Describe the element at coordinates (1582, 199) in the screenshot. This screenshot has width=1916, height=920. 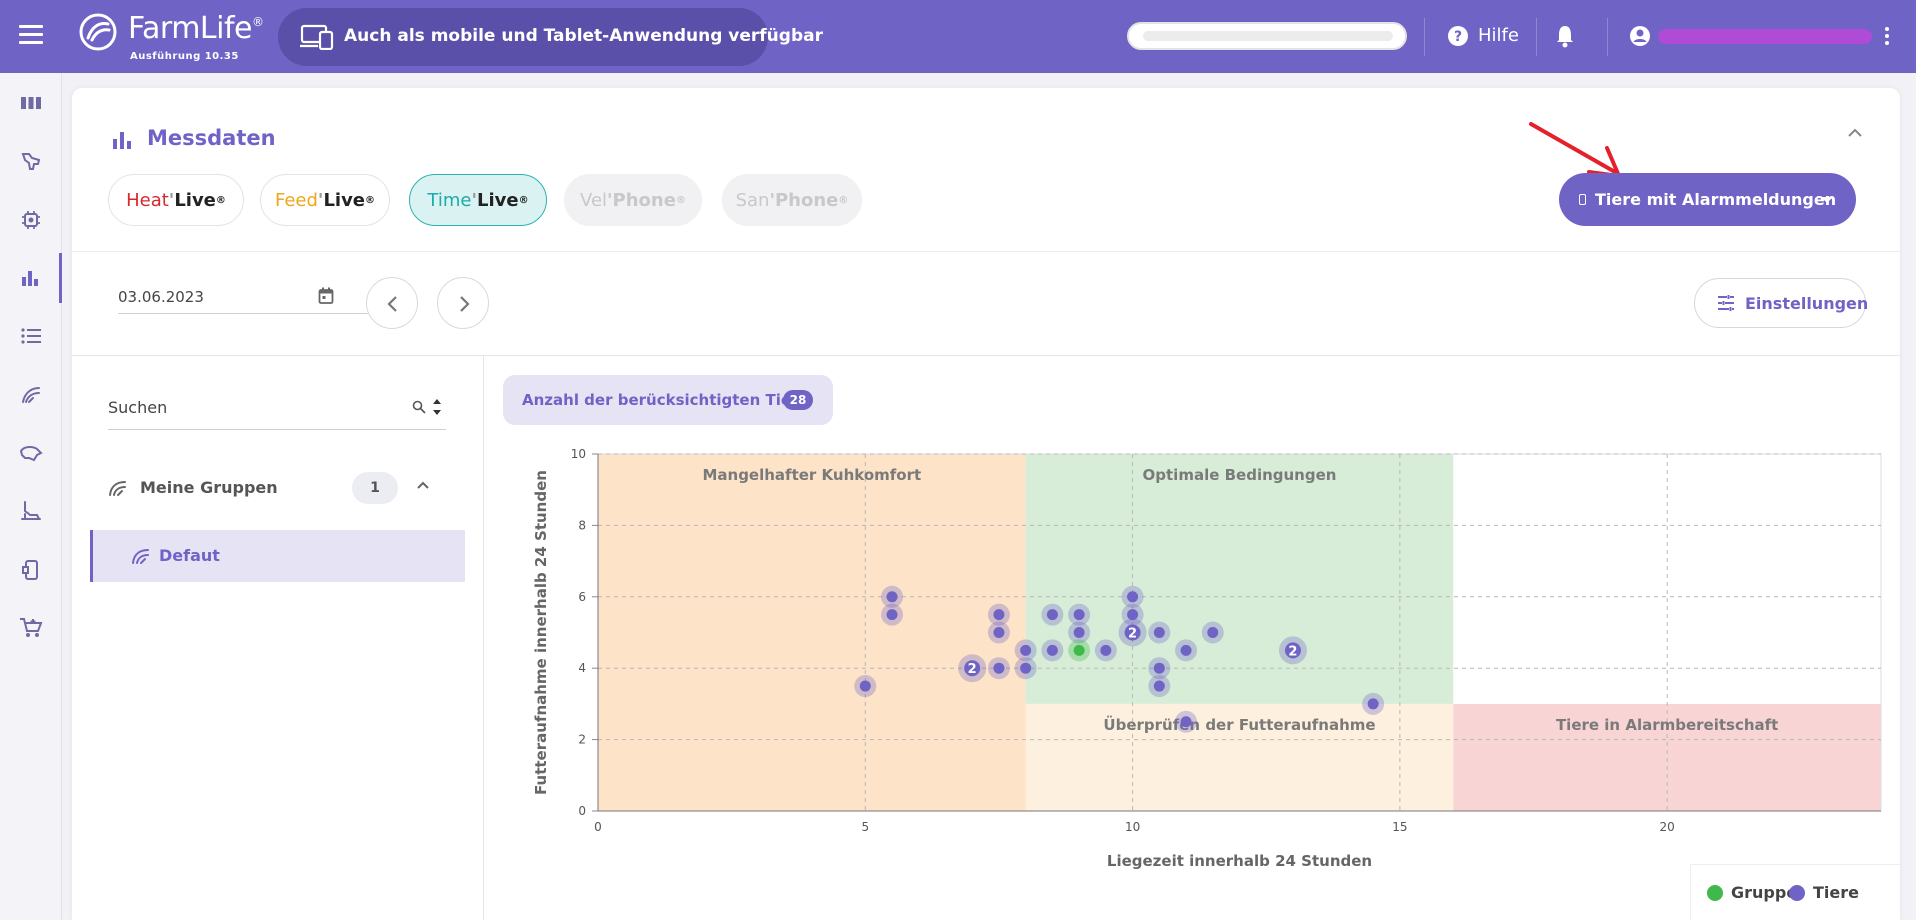
I see `alarm-icon` at that location.